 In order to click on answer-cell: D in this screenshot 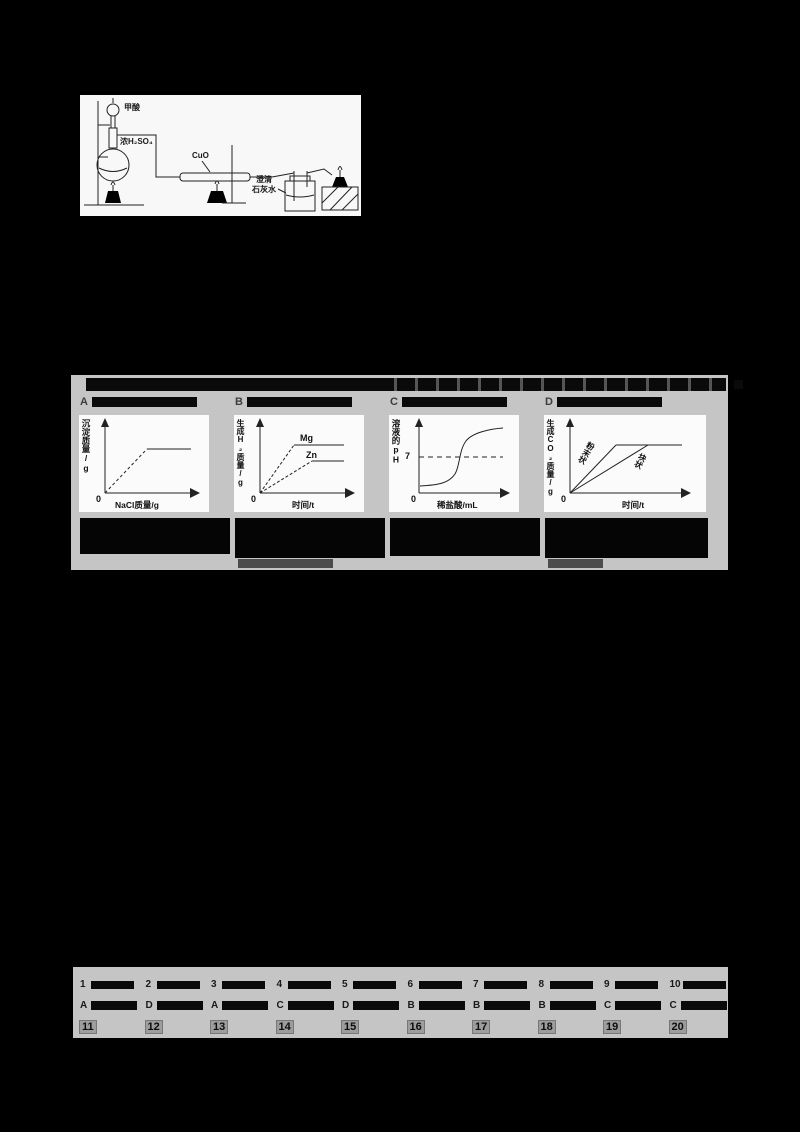, I will do `click(172, 1005)`.